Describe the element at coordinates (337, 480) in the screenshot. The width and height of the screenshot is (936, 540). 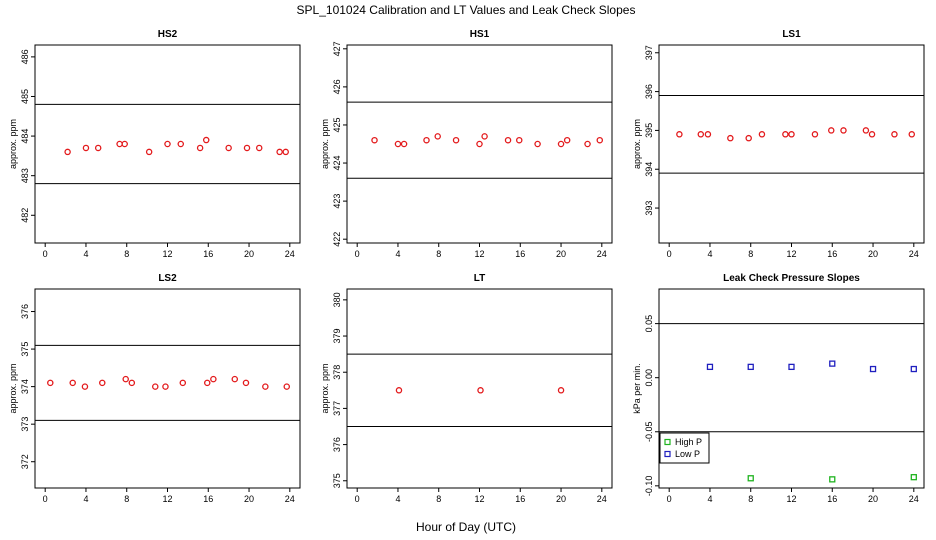
I see `y-tick-label: 375` at that location.